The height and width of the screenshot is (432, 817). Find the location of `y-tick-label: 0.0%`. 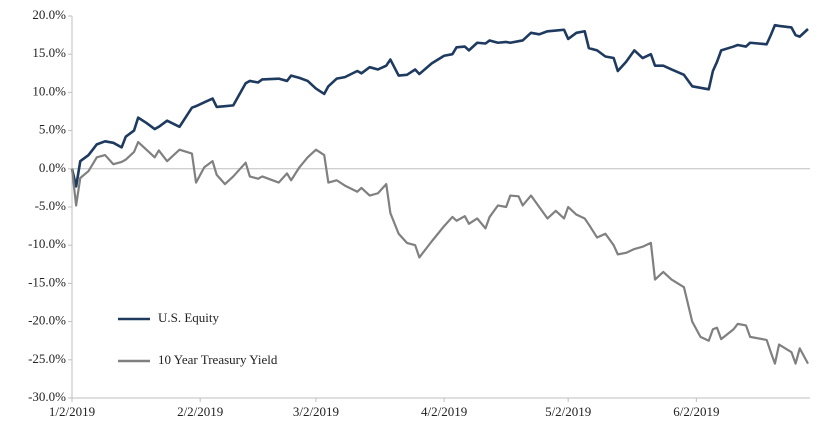

y-tick-label: 0.0% is located at coordinates (52, 167).